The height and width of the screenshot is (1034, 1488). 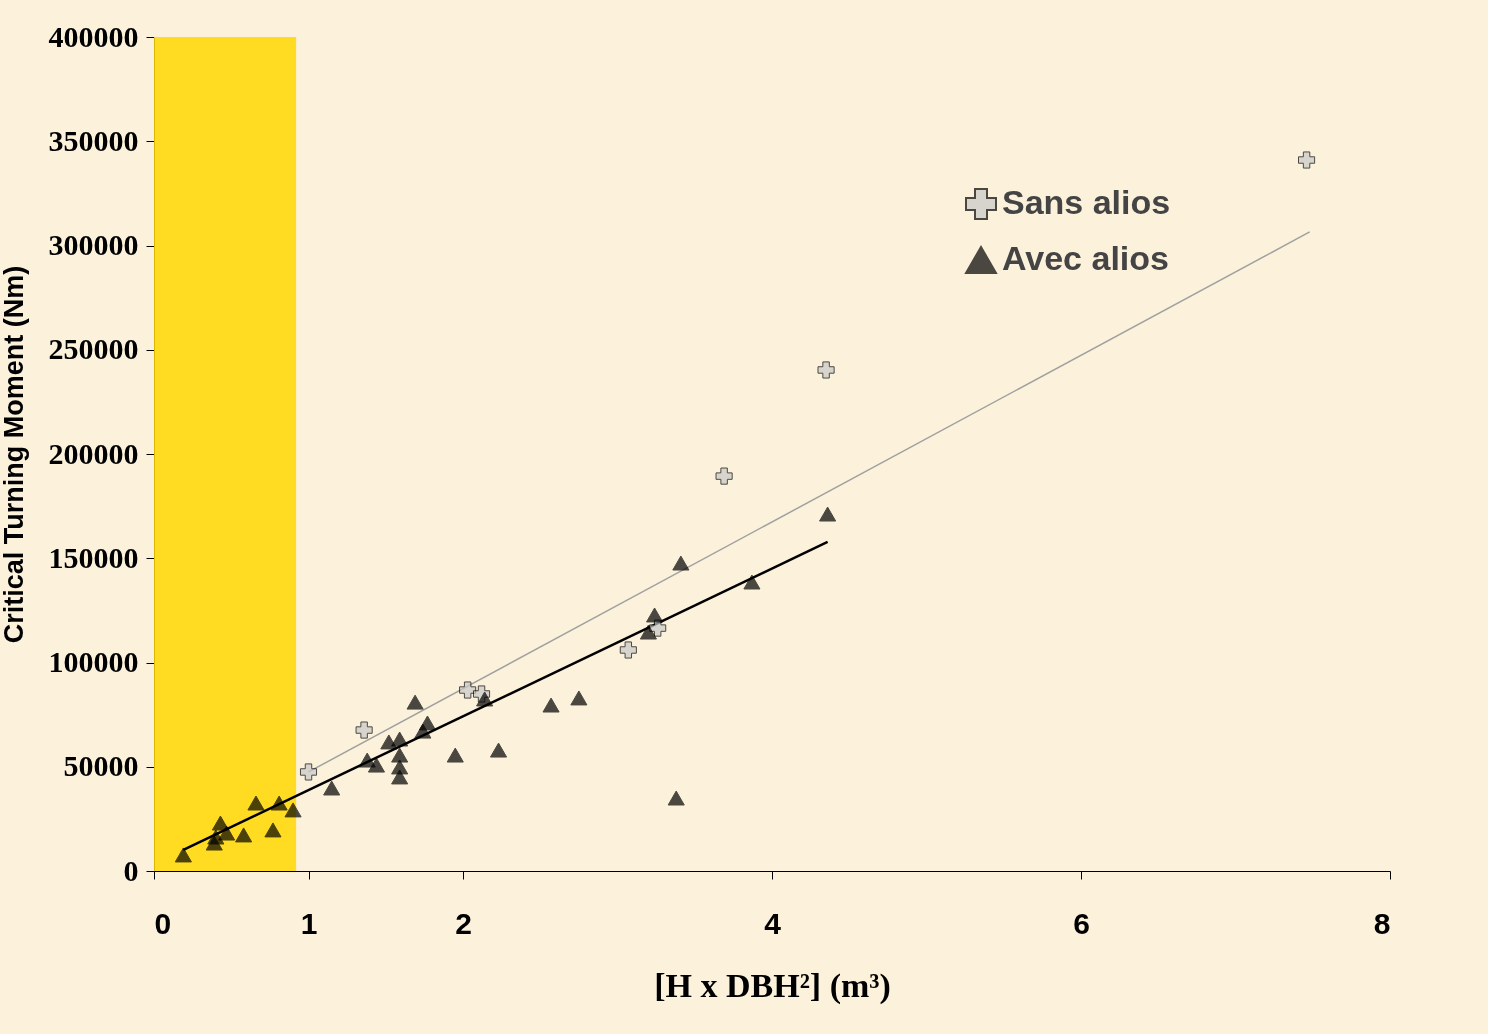 I want to click on y-tick-label: 0, so click(x=131, y=870).